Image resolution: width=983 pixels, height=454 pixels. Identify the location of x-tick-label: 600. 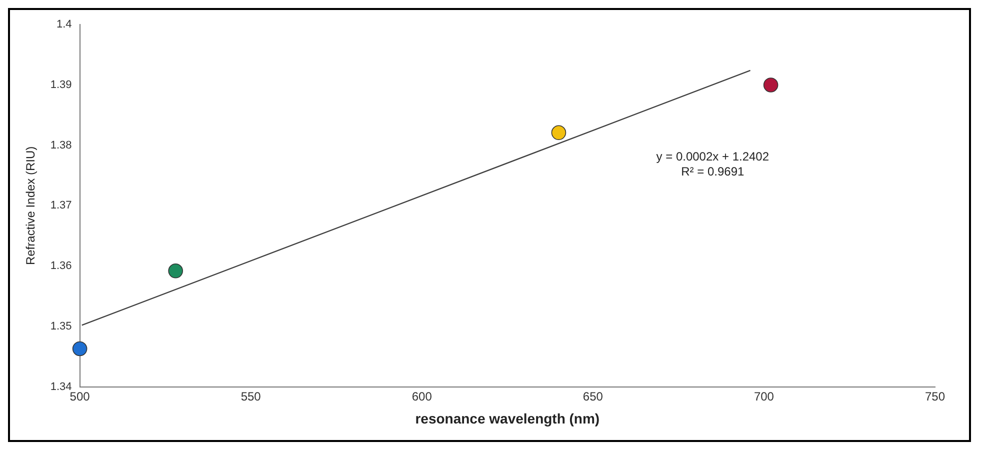
(422, 396).